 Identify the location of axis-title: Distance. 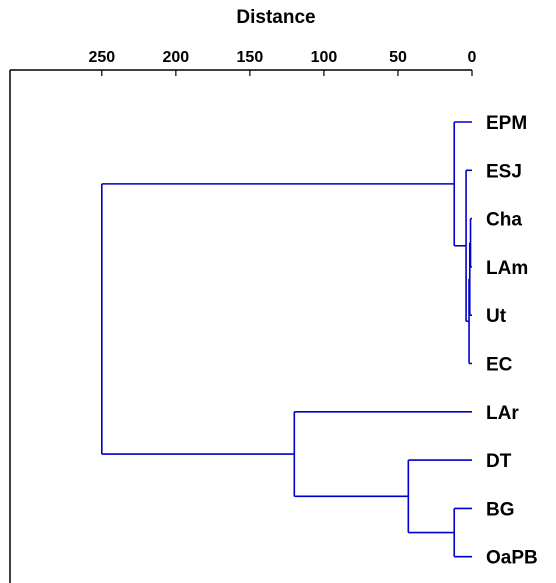
(275, 17).